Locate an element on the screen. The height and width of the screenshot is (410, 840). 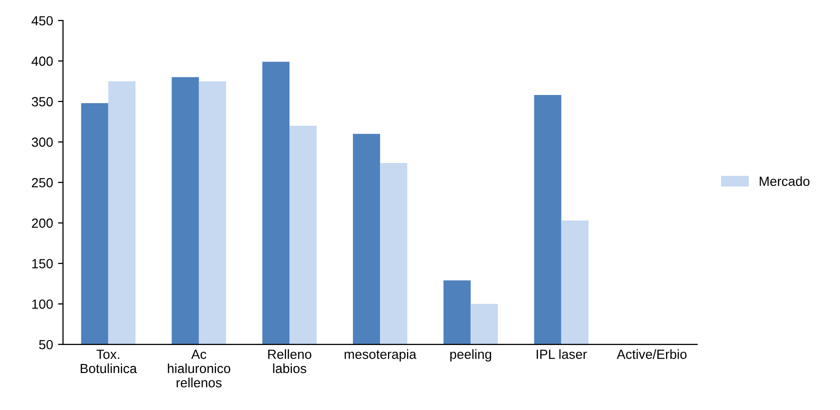
x-tick-label: Ac hialuronico rellenos is located at coordinates (199, 369).